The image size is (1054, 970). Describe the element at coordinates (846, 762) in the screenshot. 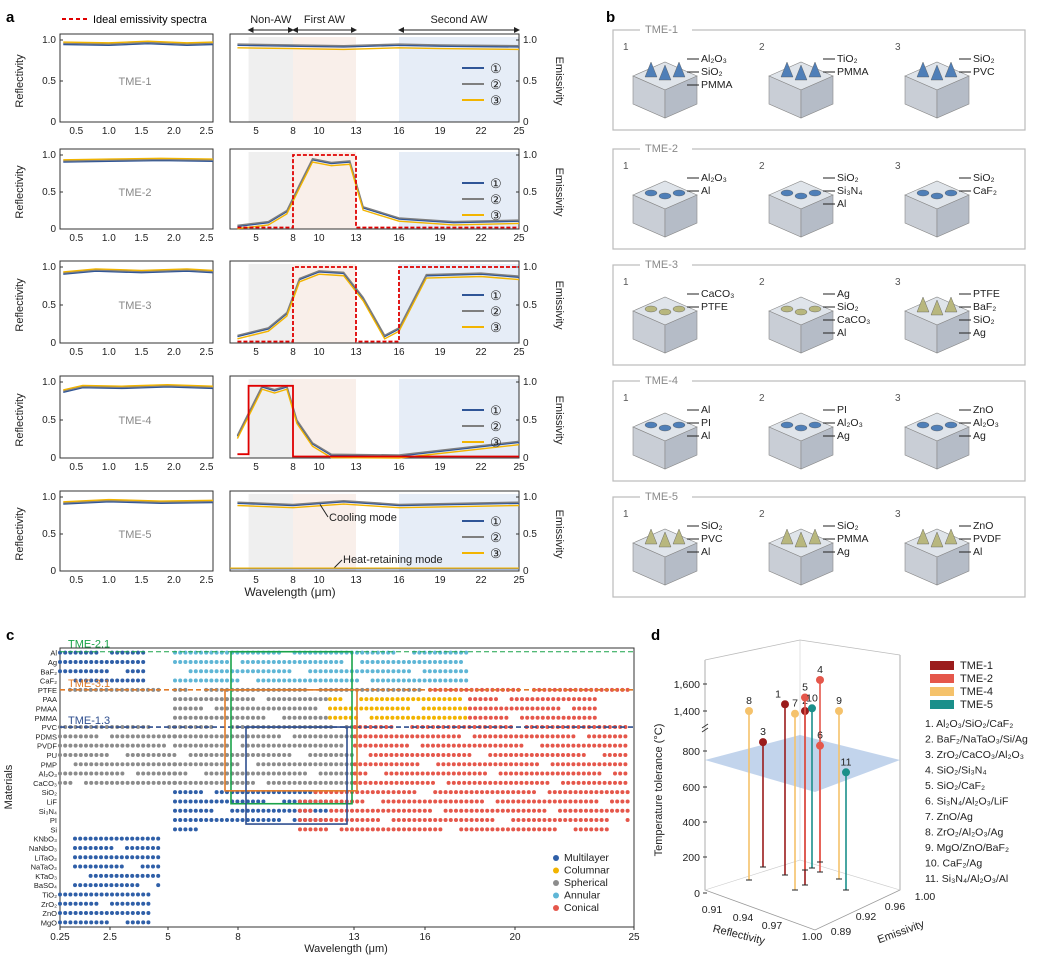

I see `point-label-11: 11` at that location.